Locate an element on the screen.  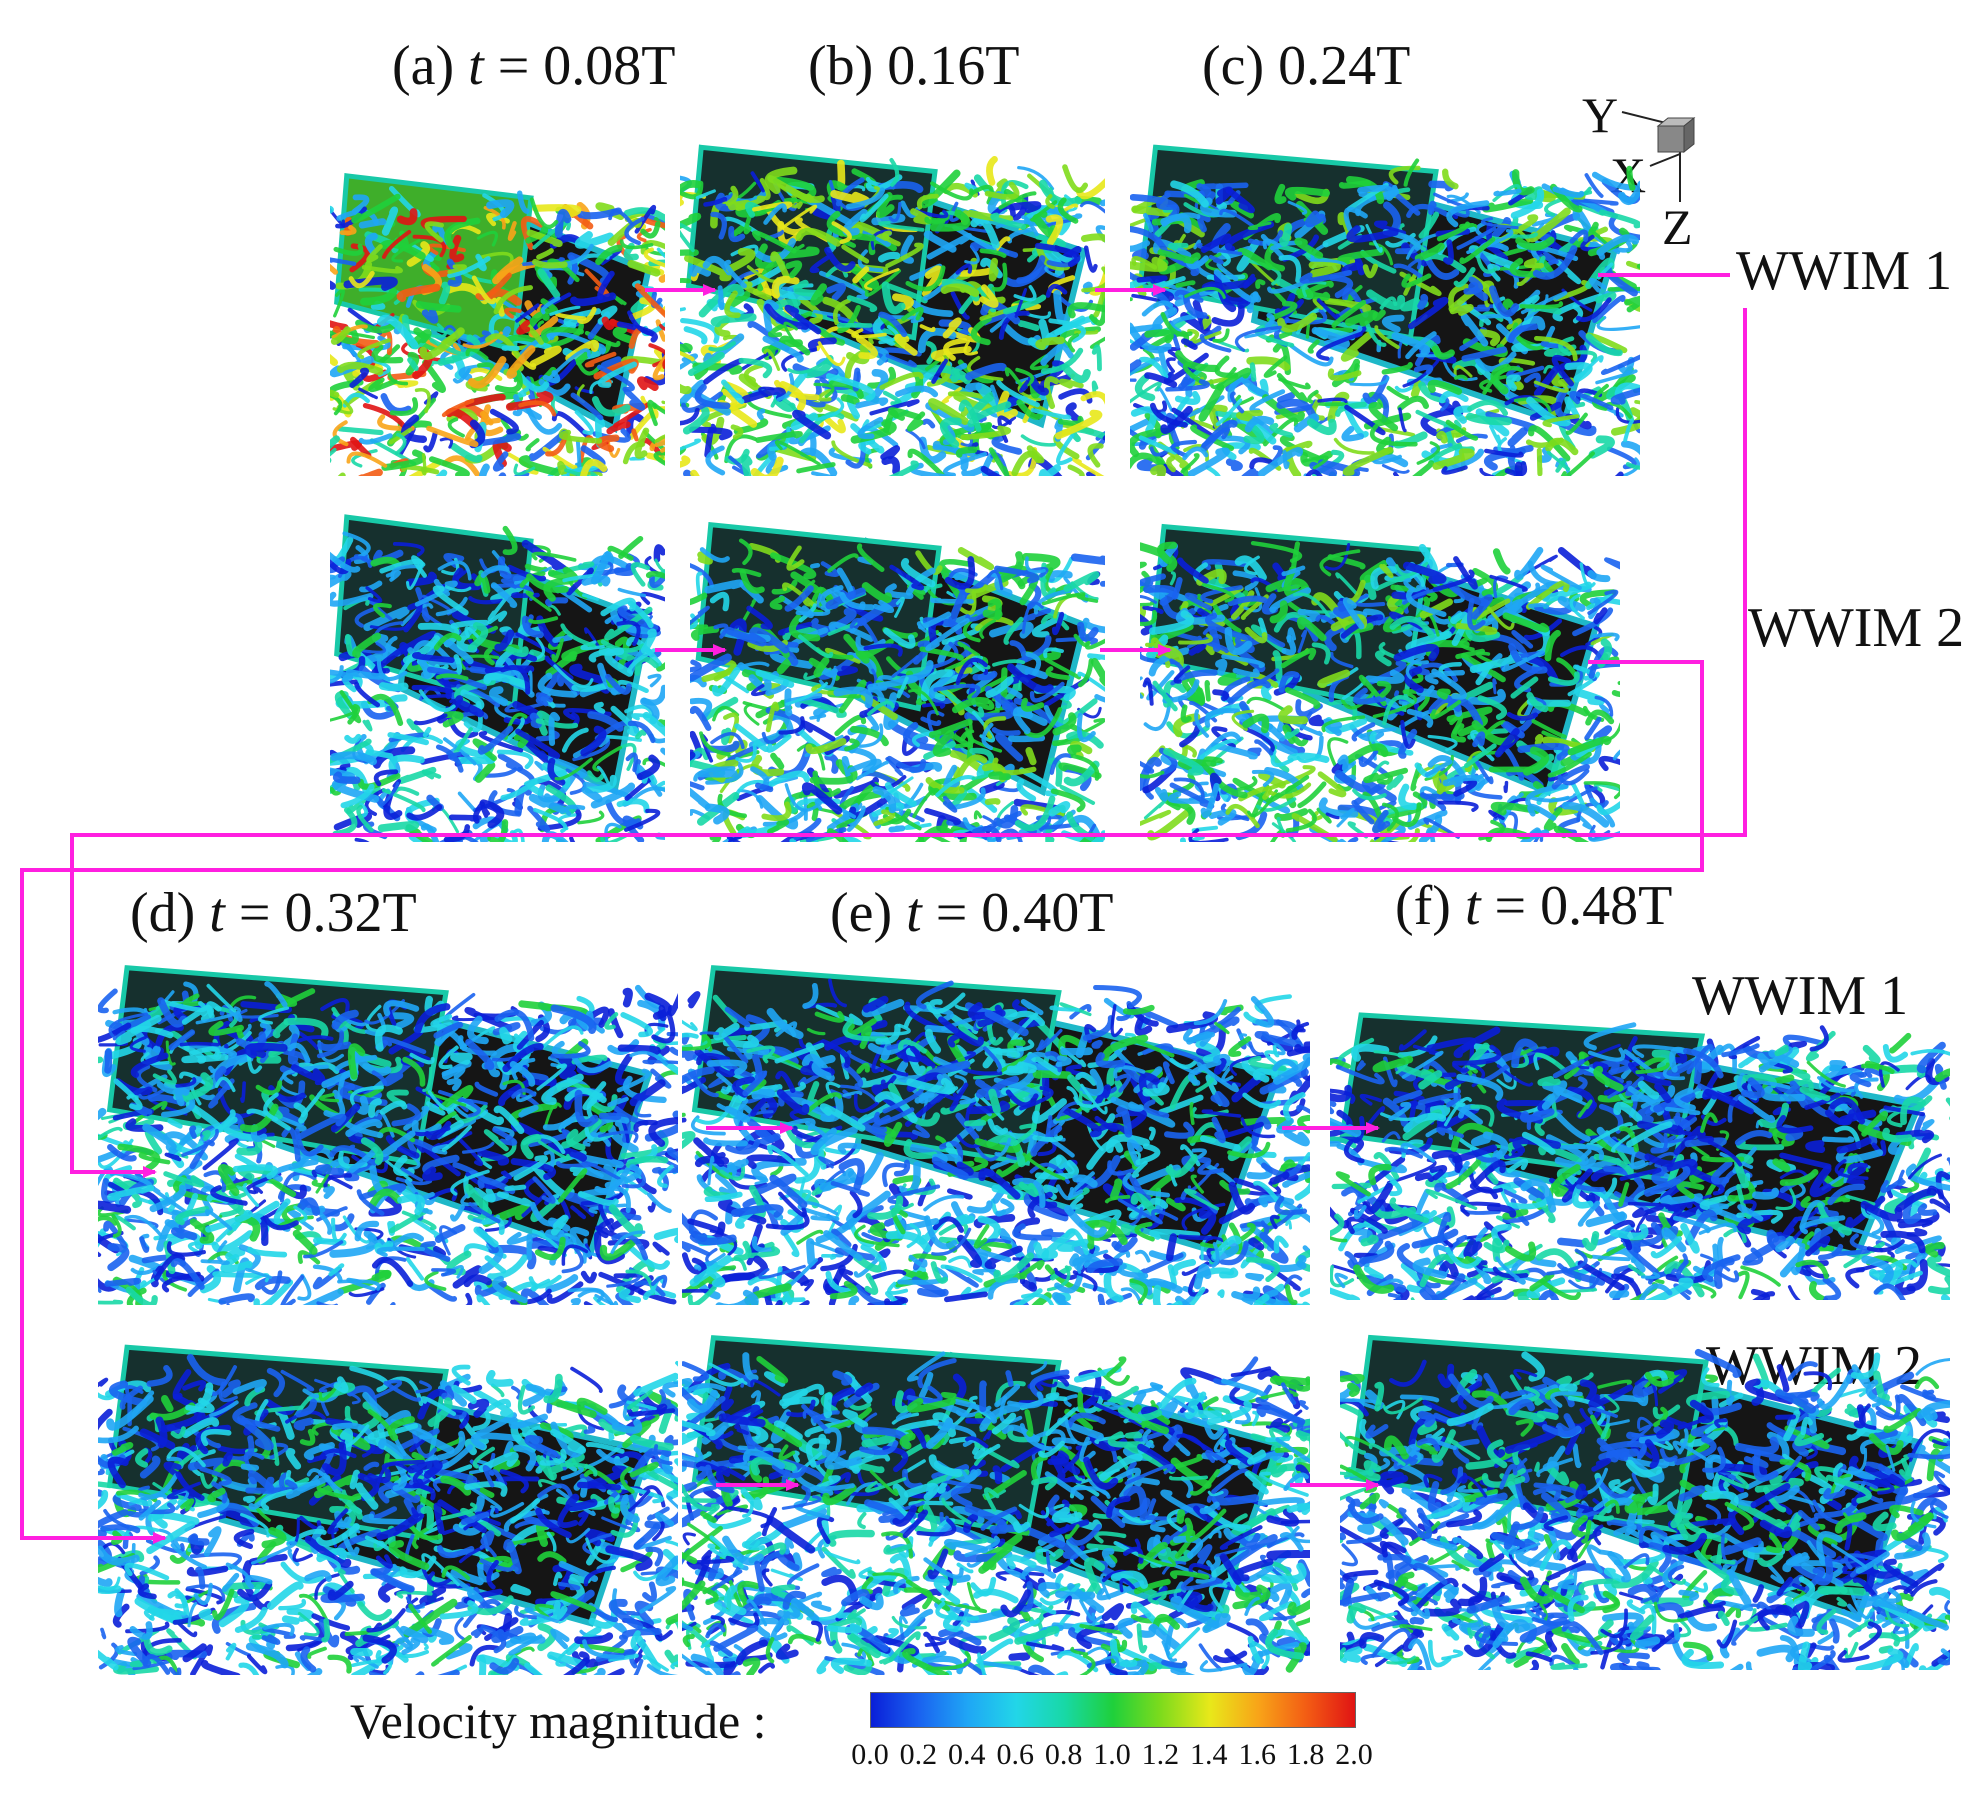
panel-label-d: (d) t = 0.32T is located at coordinates (273, 913).